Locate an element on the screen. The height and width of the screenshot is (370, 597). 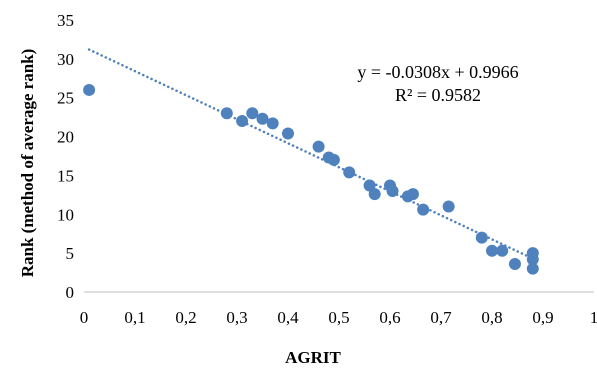
x-tick-labels: 0 0,1 0,2 0,3 0,4 0,5 0,6 0,7 0,8 0,9 1 is located at coordinates (338, 317).